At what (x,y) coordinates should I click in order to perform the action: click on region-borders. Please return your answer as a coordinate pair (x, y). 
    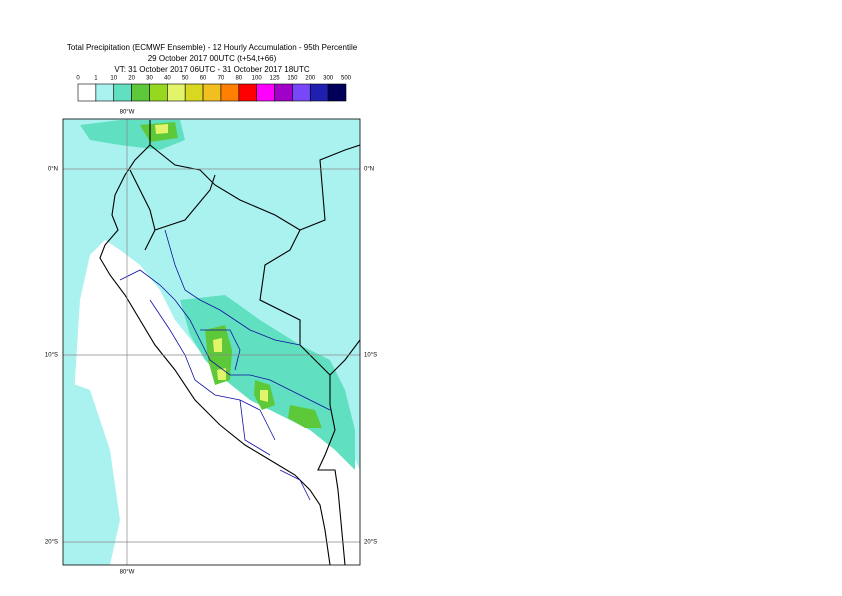
    Looking at the image, I should click on (225, 365).